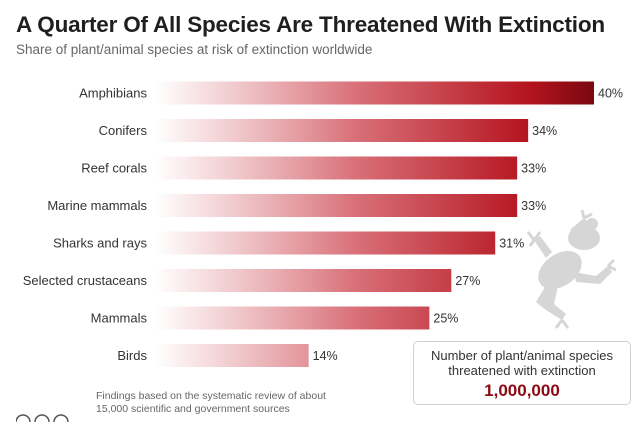 The width and height of the screenshot is (640, 422). What do you see at coordinates (114, 168) in the screenshot?
I see `category-label-reef-corals: Reef corals` at bounding box center [114, 168].